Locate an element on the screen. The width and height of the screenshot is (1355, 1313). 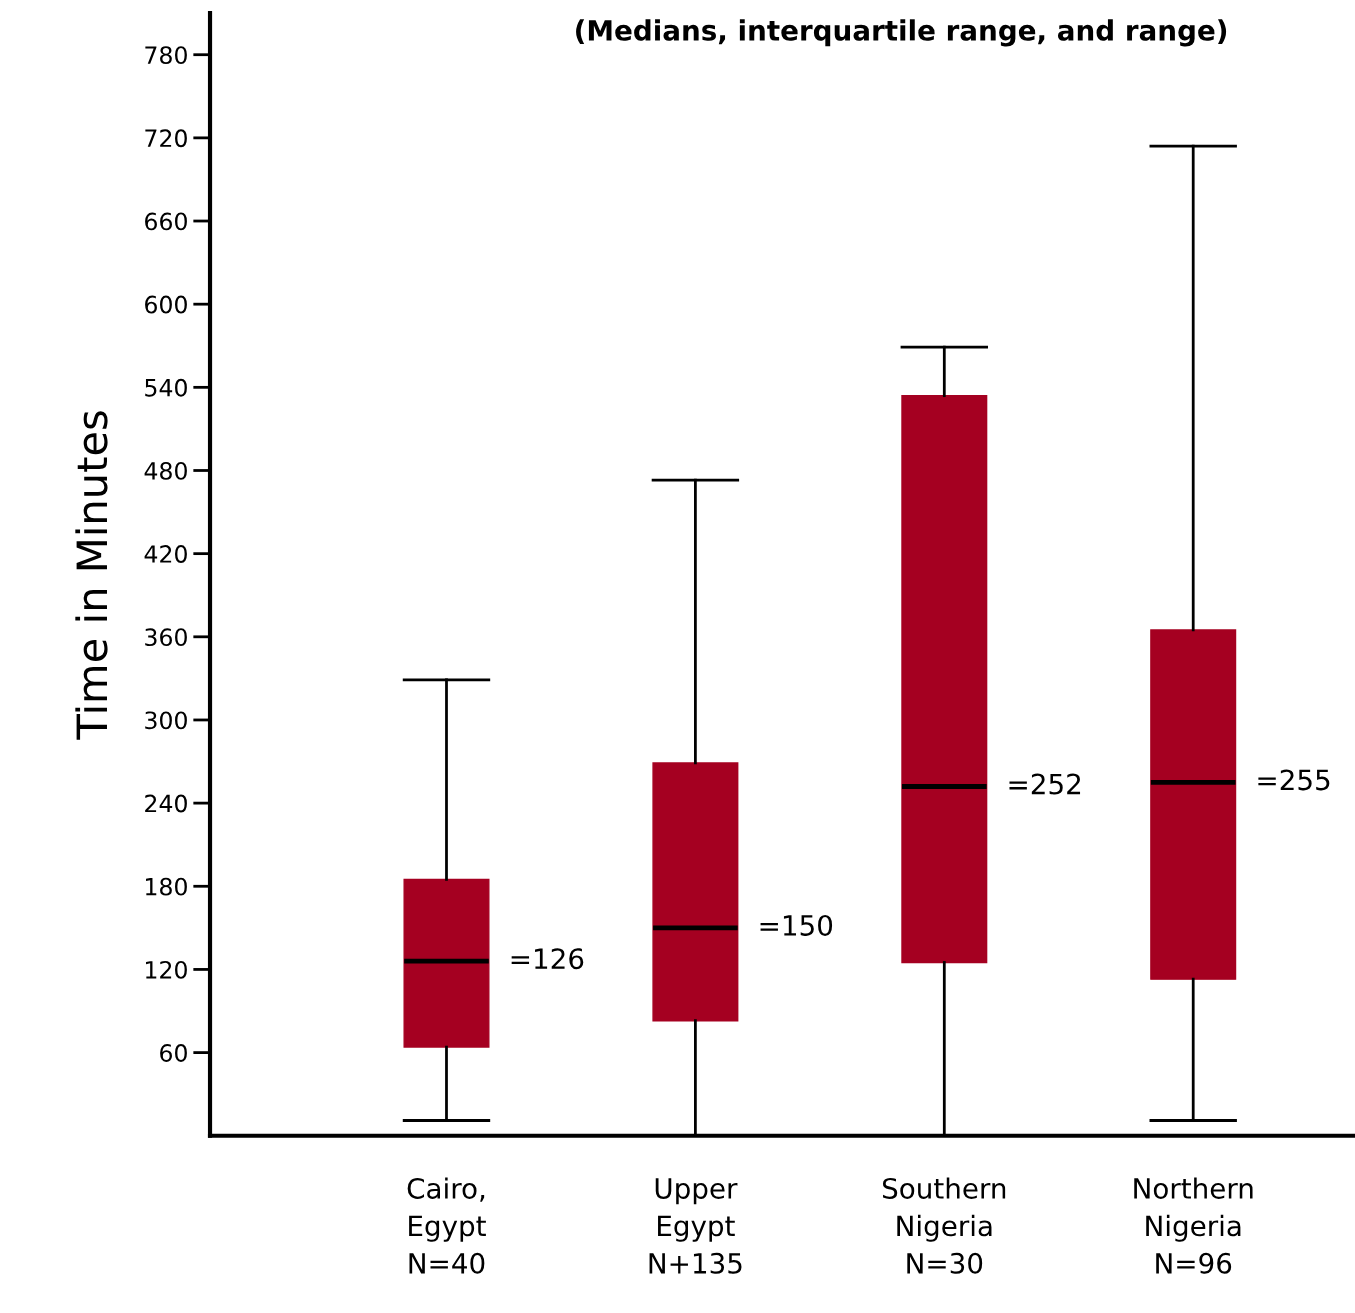
x-tick-label: Northern Nigeria N=96 is located at coordinates (1193, 1225).